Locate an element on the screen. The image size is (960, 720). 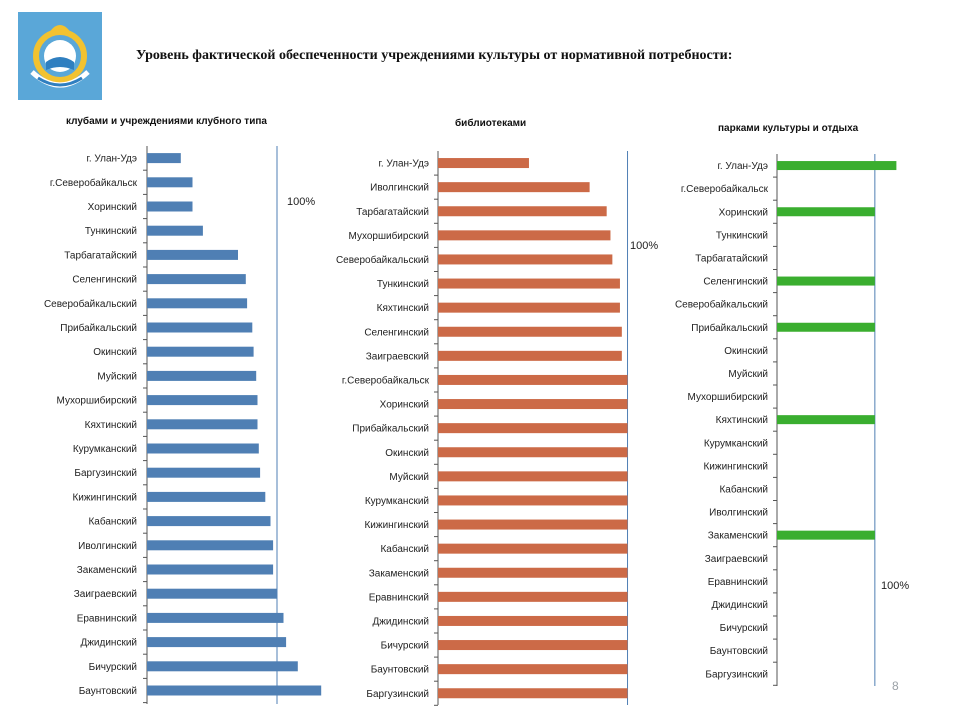
parks-category-label: Баунтовский is located at coordinates (739, 651).